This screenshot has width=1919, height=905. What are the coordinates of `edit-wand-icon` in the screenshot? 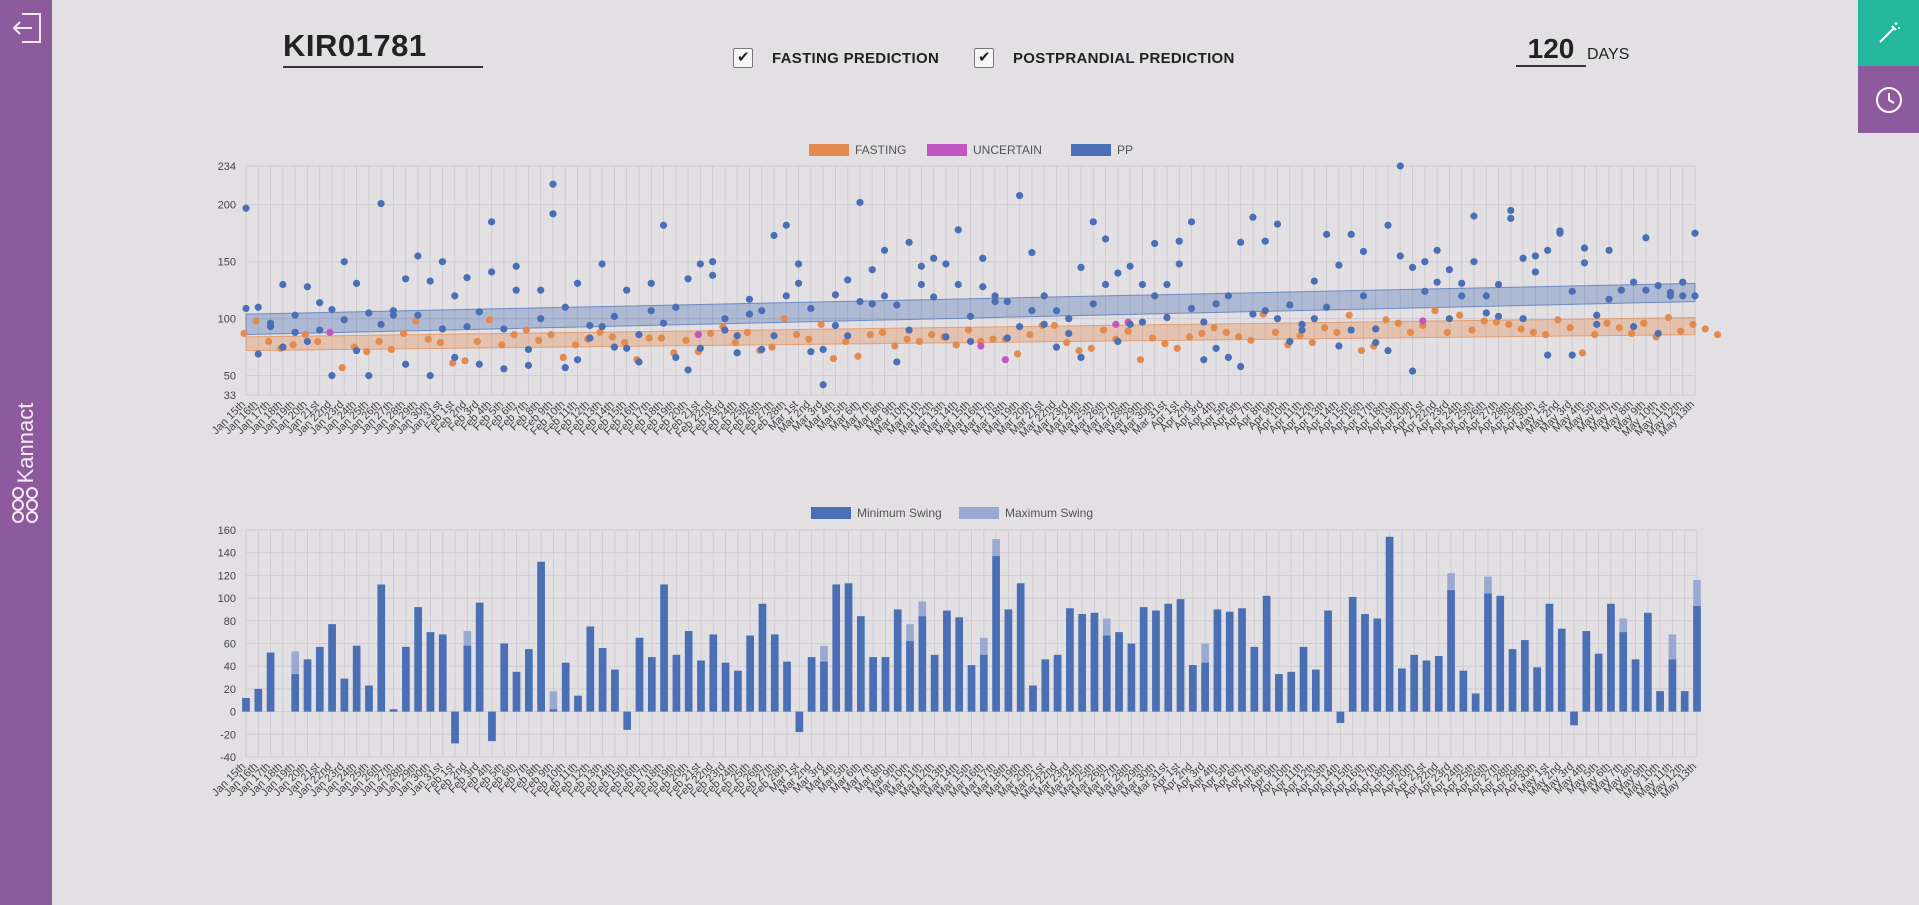 It's located at (1888, 33).